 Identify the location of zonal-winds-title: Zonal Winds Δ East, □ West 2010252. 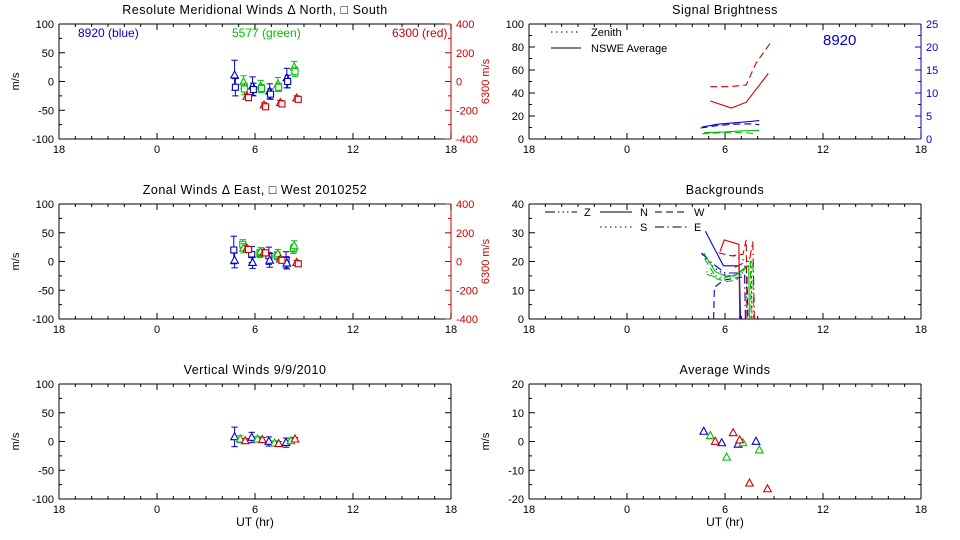
(255, 190).